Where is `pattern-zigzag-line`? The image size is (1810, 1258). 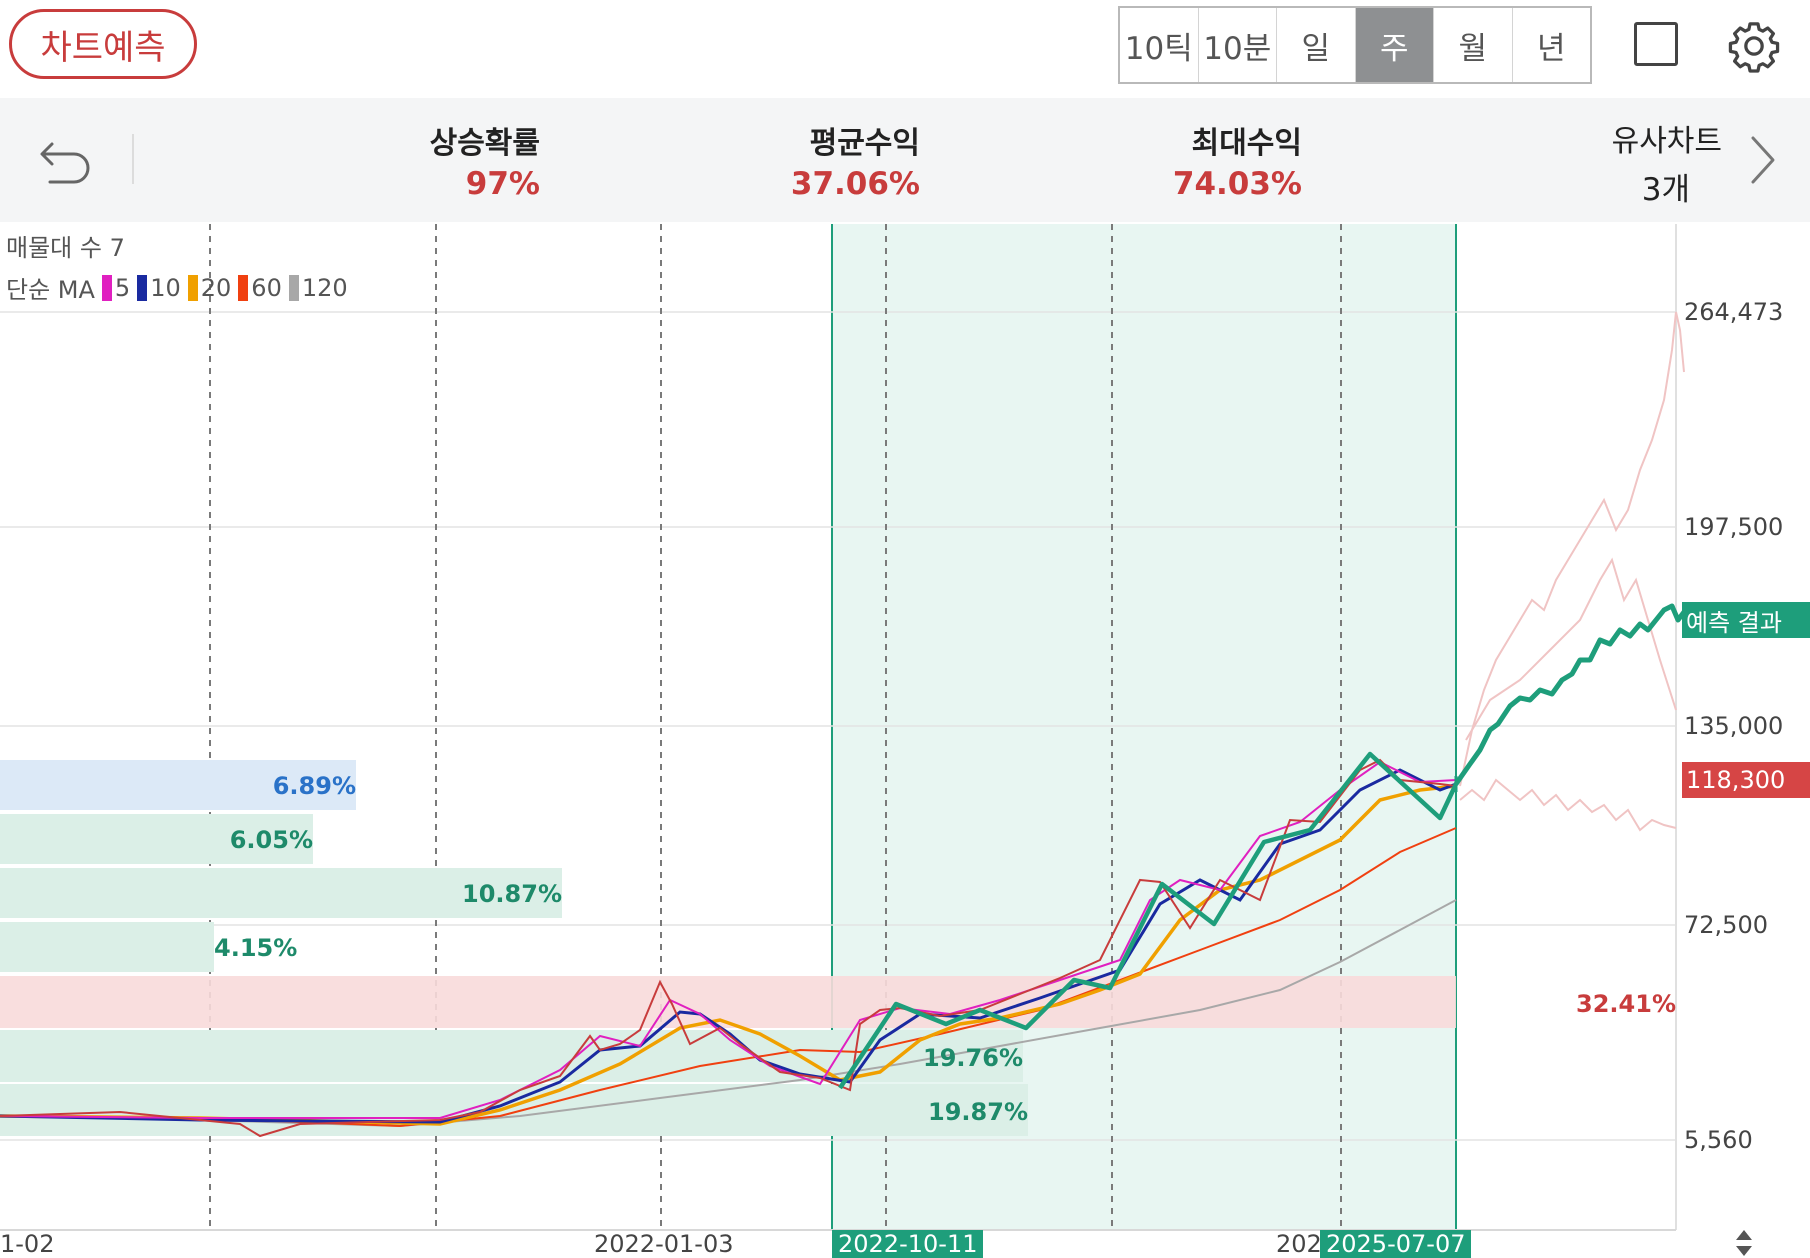
pattern-zigzag-line is located at coordinates (1148, 920).